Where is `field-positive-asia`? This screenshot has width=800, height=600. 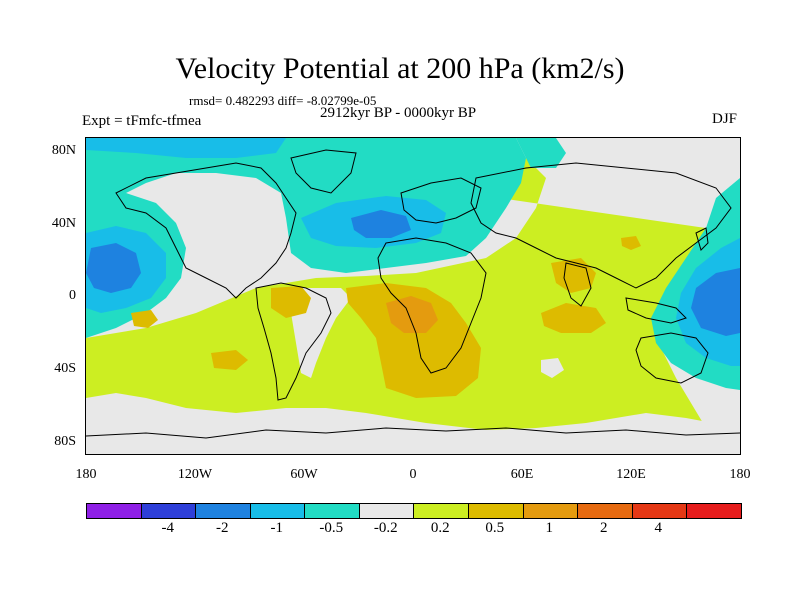 field-positive-asia is located at coordinates (573, 275).